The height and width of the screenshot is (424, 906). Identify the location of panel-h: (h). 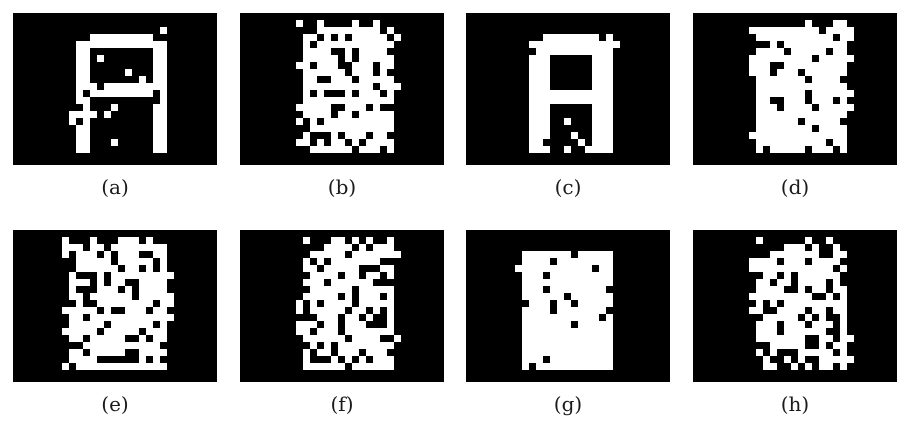
(795, 323).